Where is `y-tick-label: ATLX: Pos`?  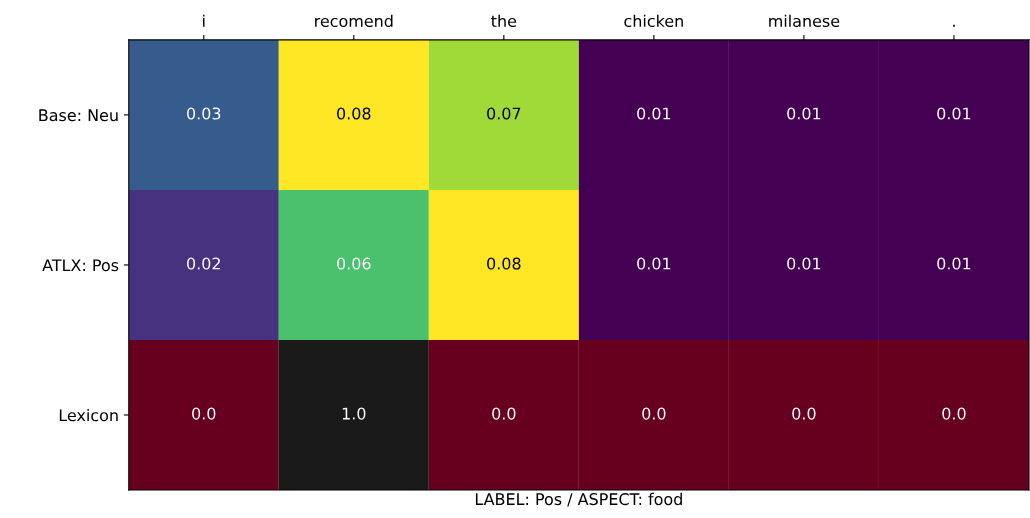
y-tick-label: ATLX: Pos is located at coordinates (80, 265).